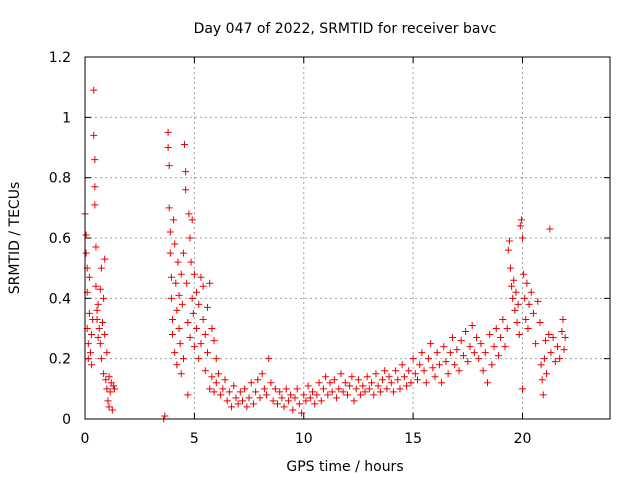 The width and height of the screenshot is (640, 480). Describe the element at coordinates (66, 118) in the screenshot. I see `y-tick-label: 1` at that location.